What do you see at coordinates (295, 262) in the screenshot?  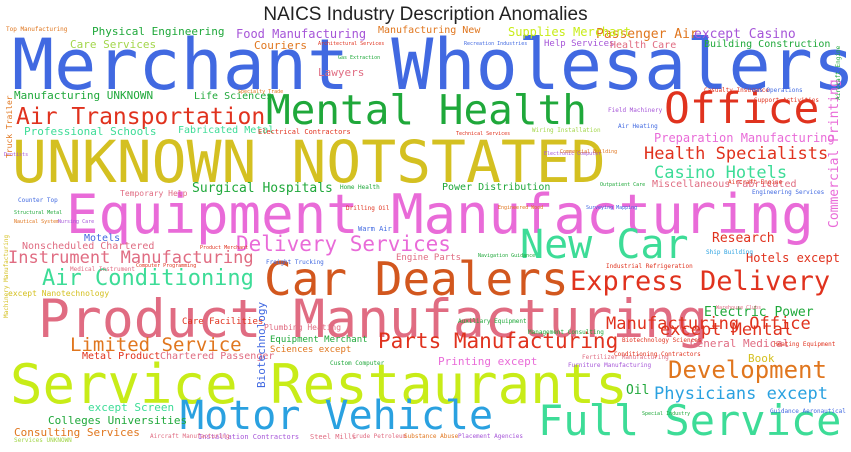 I see `word-freight-trucking: Freight Trucking` at bounding box center [295, 262].